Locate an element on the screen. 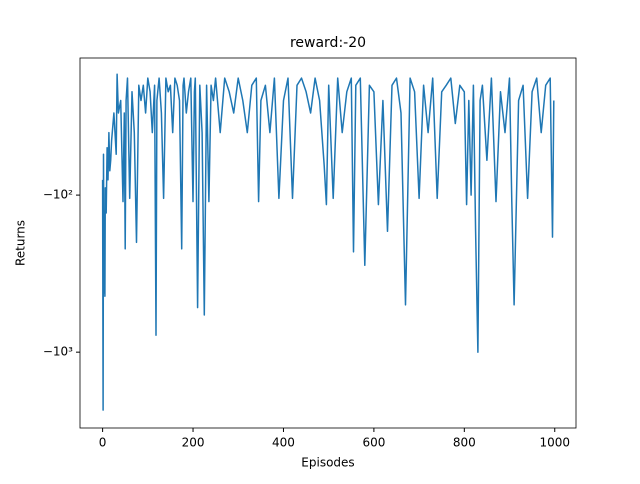 The height and width of the screenshot is (484, 640). x-tick-label: 200 is located at coordinates (193, 443).